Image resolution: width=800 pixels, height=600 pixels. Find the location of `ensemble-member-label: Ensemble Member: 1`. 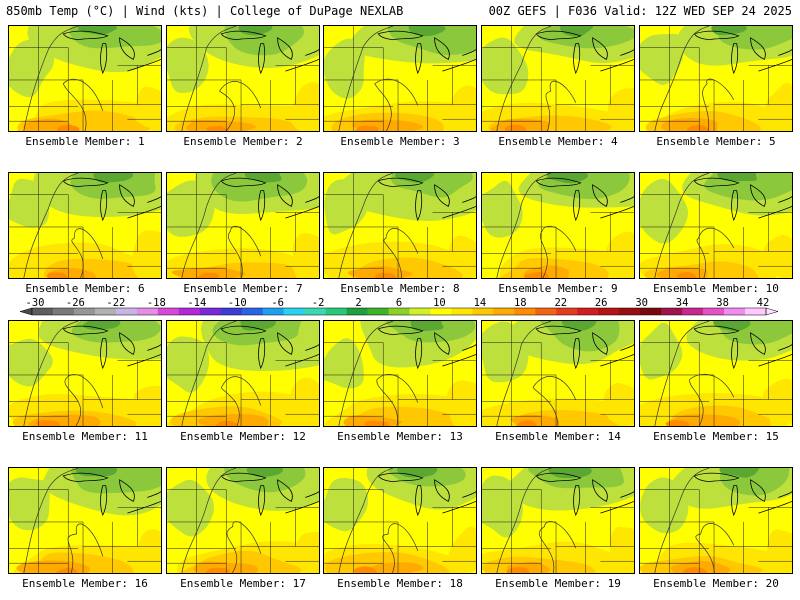

ensemble-member-label: Ensemble Member: 1 is located at coordinates (85, 141).